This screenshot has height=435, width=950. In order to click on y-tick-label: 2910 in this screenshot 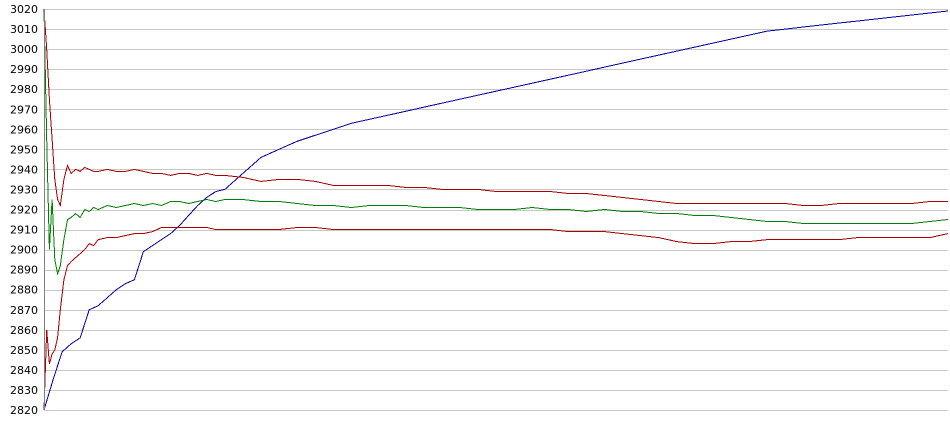, I will do `click(24, 230)`.